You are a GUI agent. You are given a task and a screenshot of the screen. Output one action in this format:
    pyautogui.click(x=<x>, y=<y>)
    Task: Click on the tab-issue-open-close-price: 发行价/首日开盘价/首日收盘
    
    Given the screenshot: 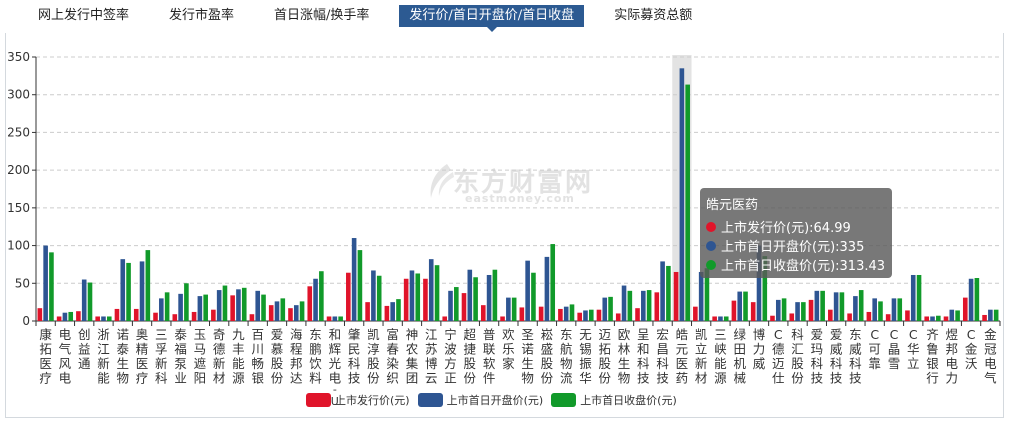 What is the action you would take?
    pyautogui.click(x=492, y=18)
    